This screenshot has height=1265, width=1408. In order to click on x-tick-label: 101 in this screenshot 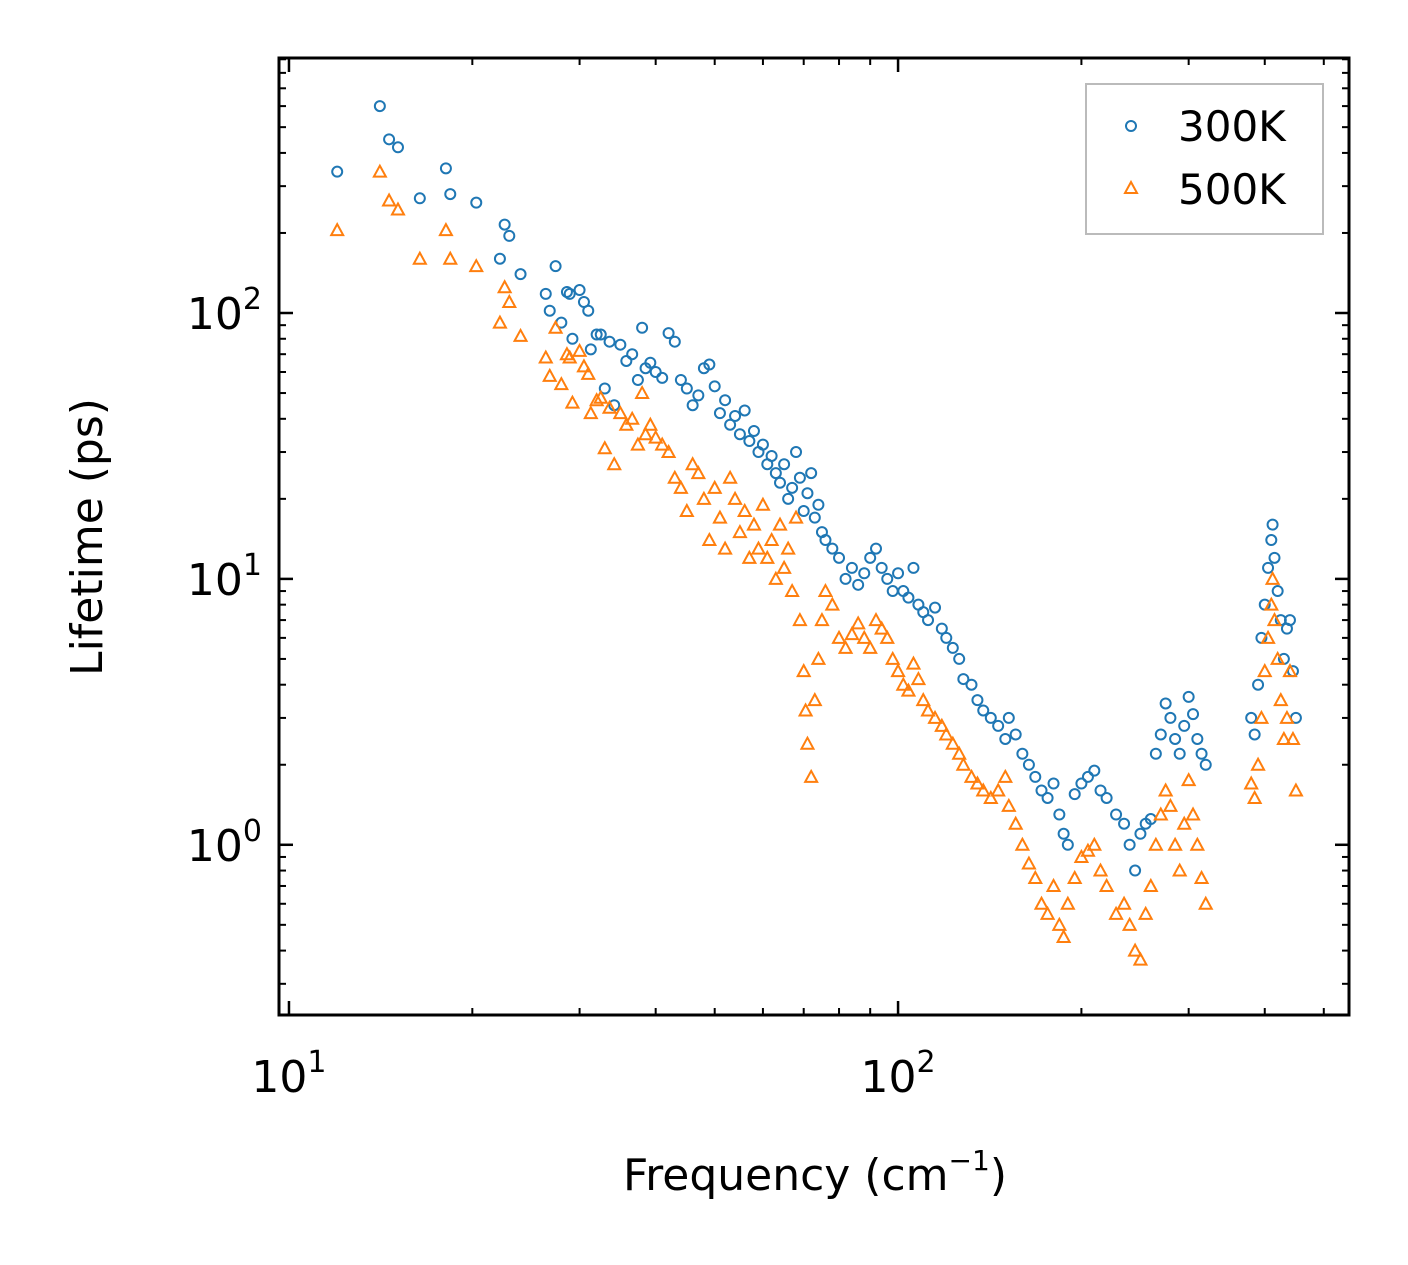, I will do `click(288, 1074)`.